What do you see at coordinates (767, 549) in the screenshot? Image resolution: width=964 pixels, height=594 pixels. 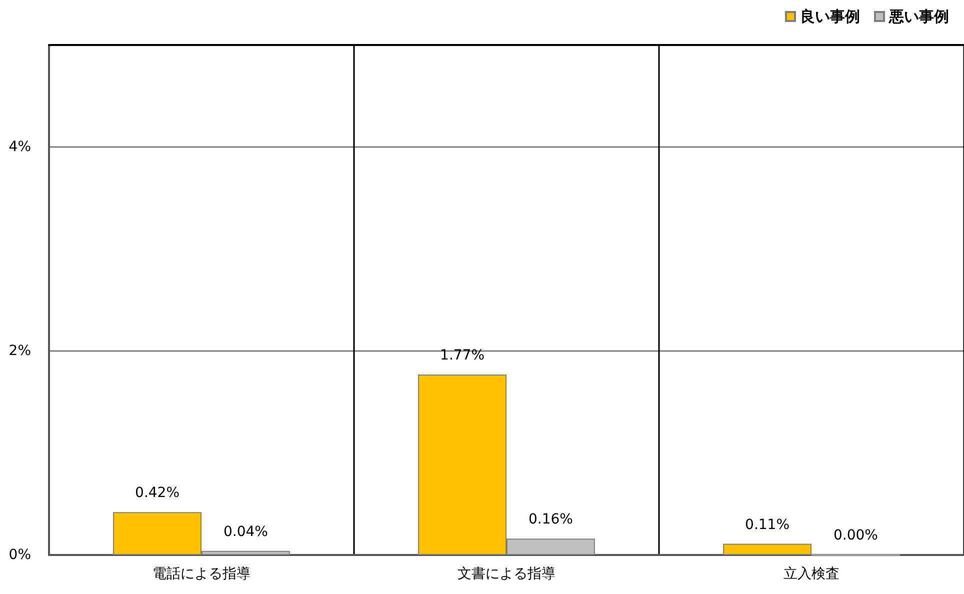 I see `bar` at bounding box center [767, 549].